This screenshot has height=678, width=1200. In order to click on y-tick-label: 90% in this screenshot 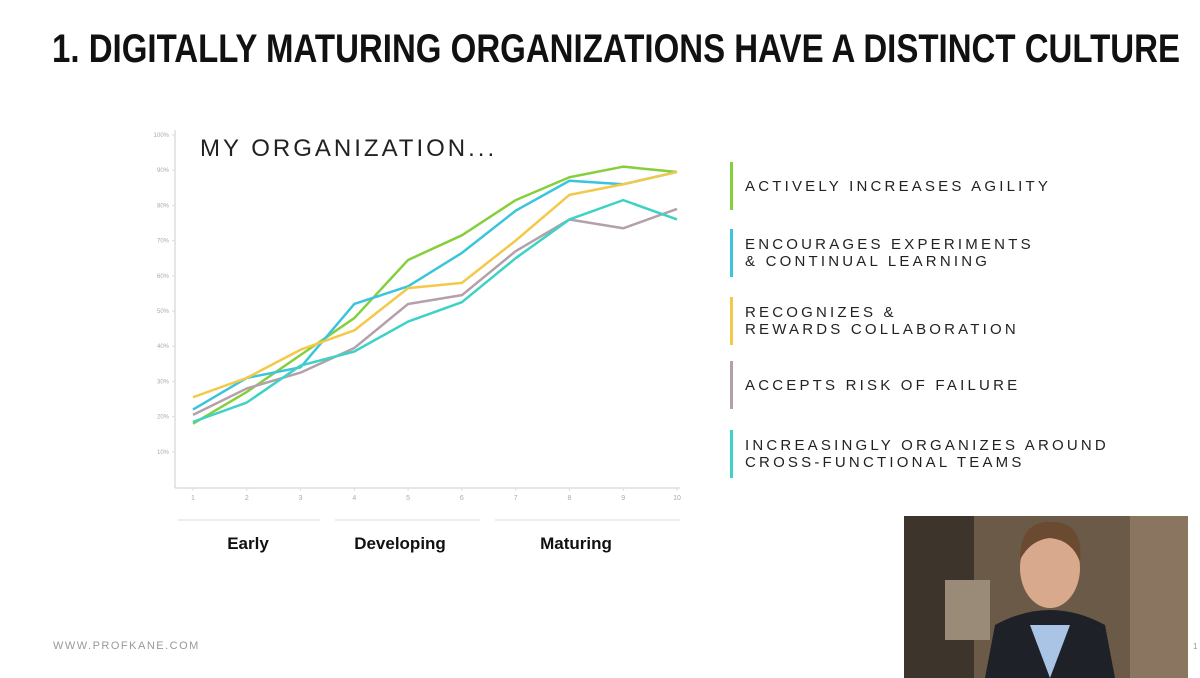, I will do `click(163, 171)`.